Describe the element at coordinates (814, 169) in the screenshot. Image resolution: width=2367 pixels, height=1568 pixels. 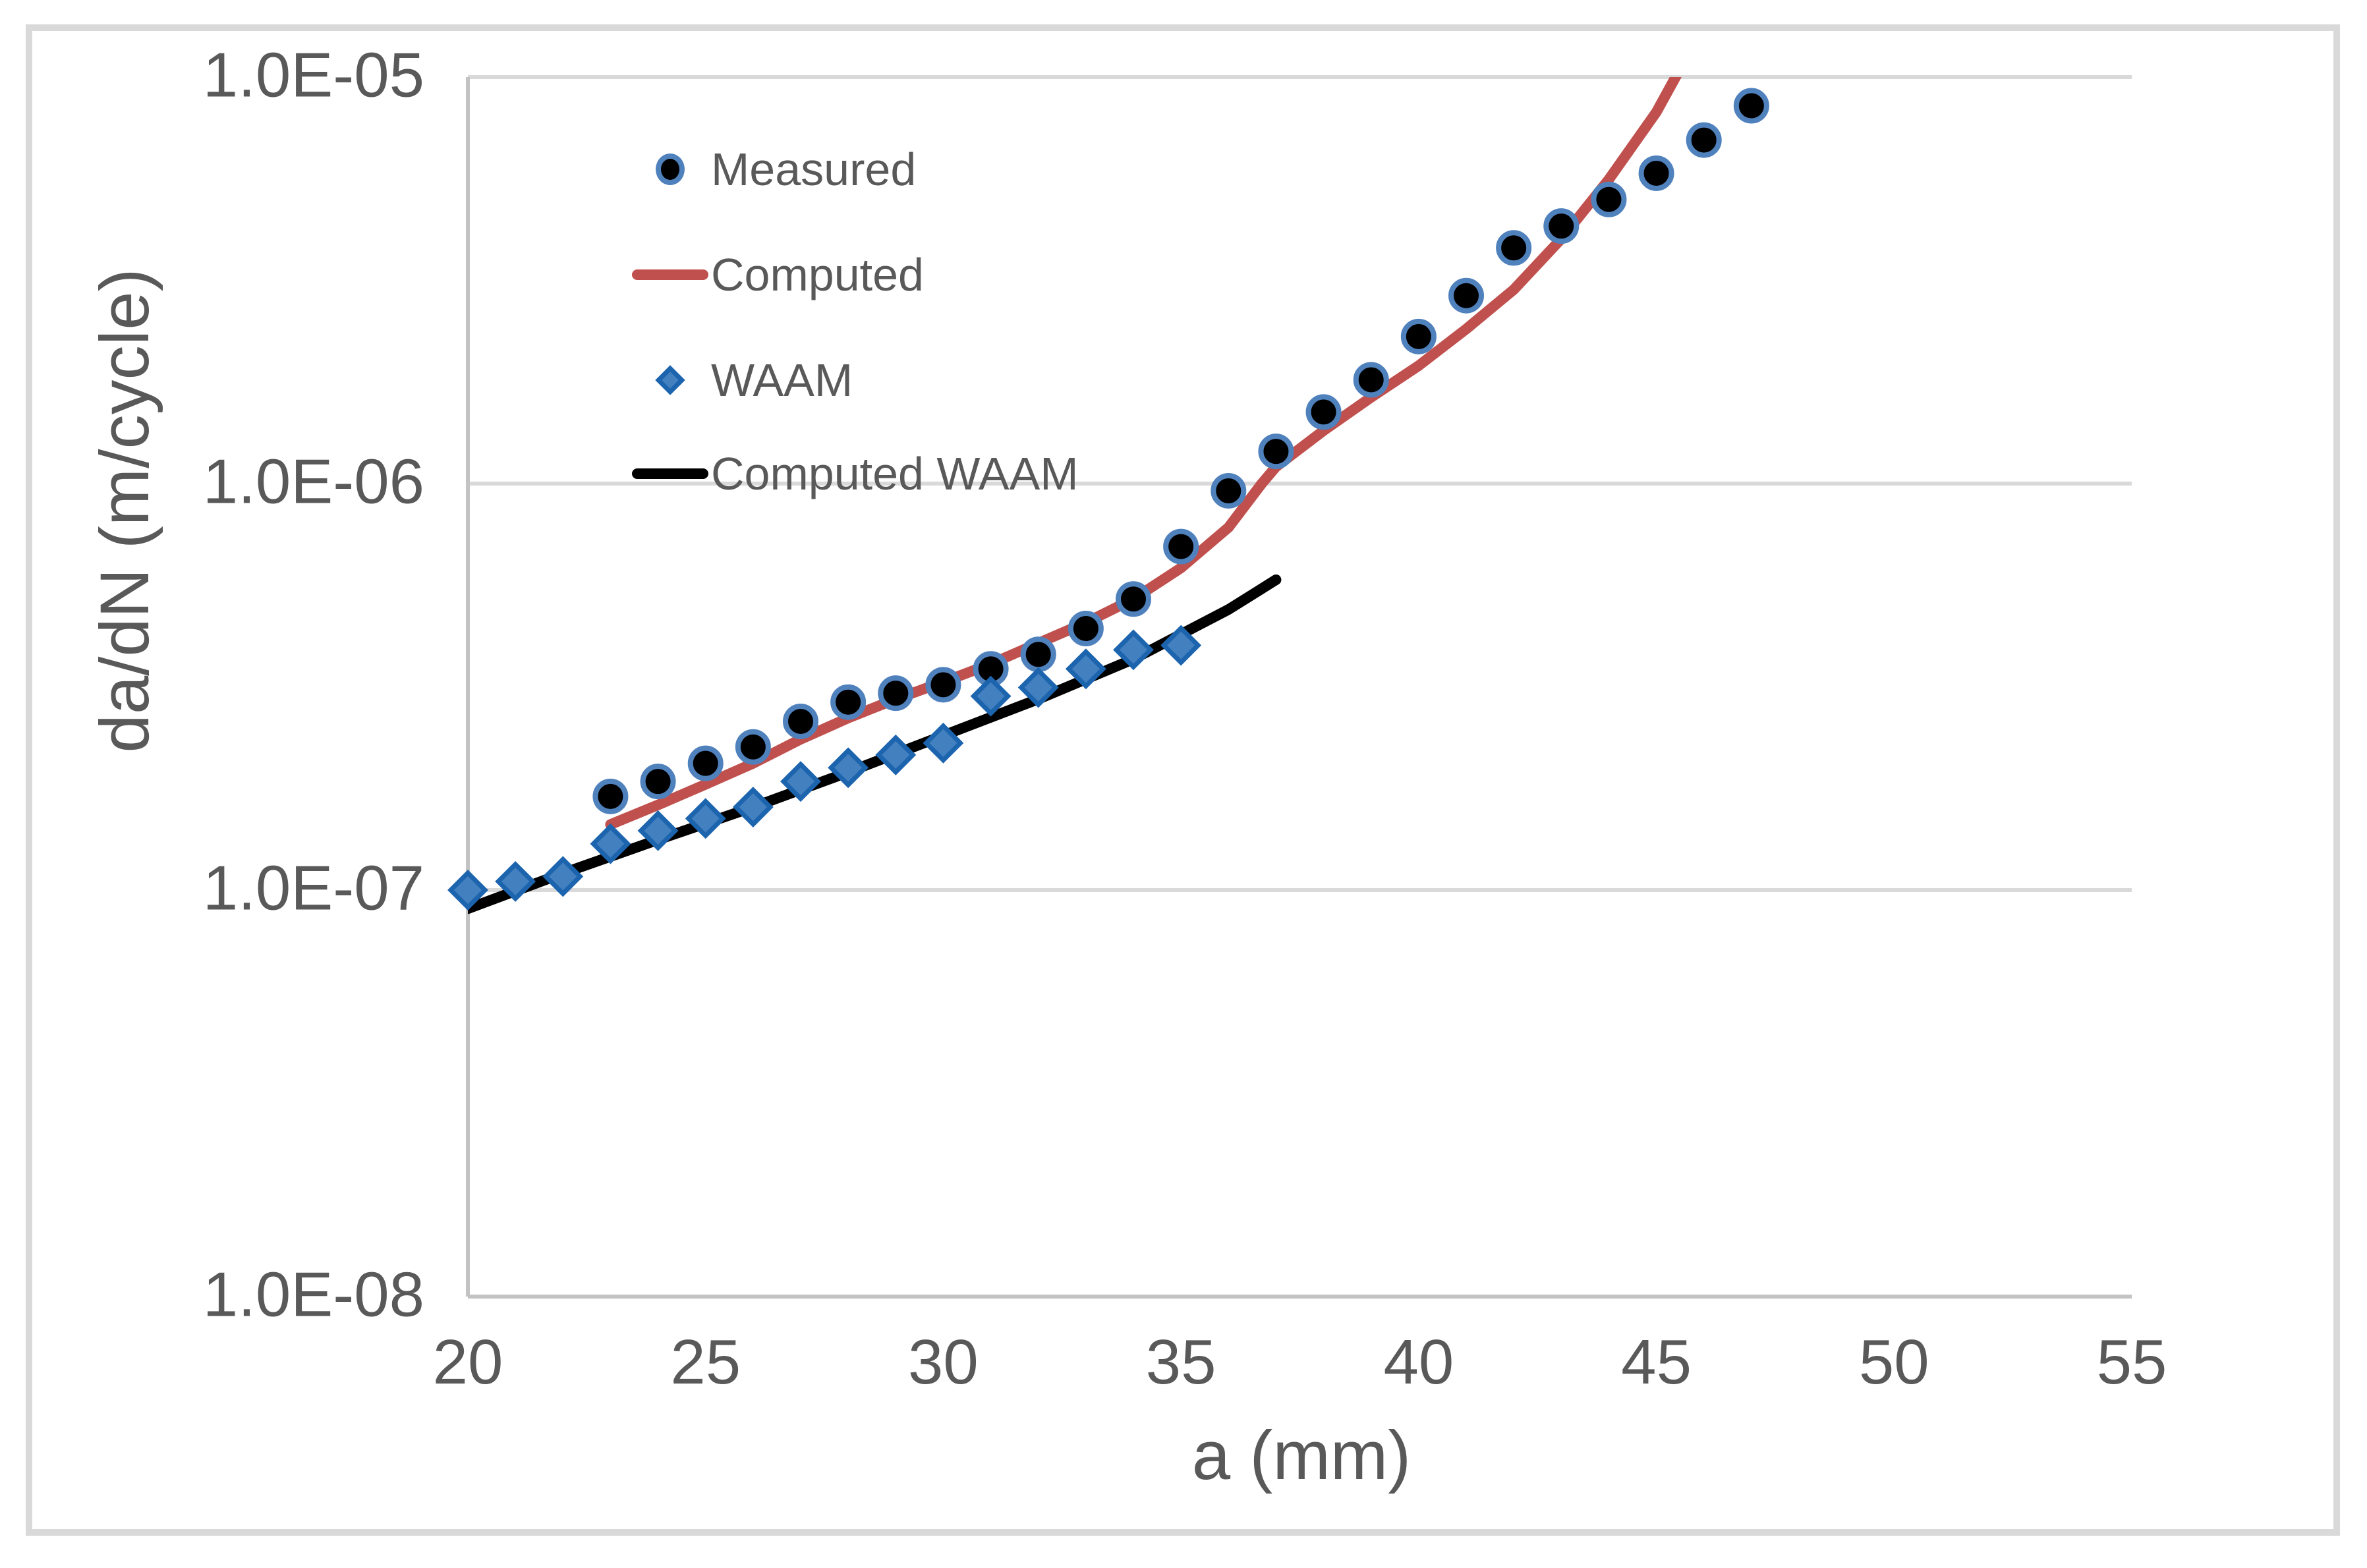
I see `legend-label-measured: Measured` at that location.